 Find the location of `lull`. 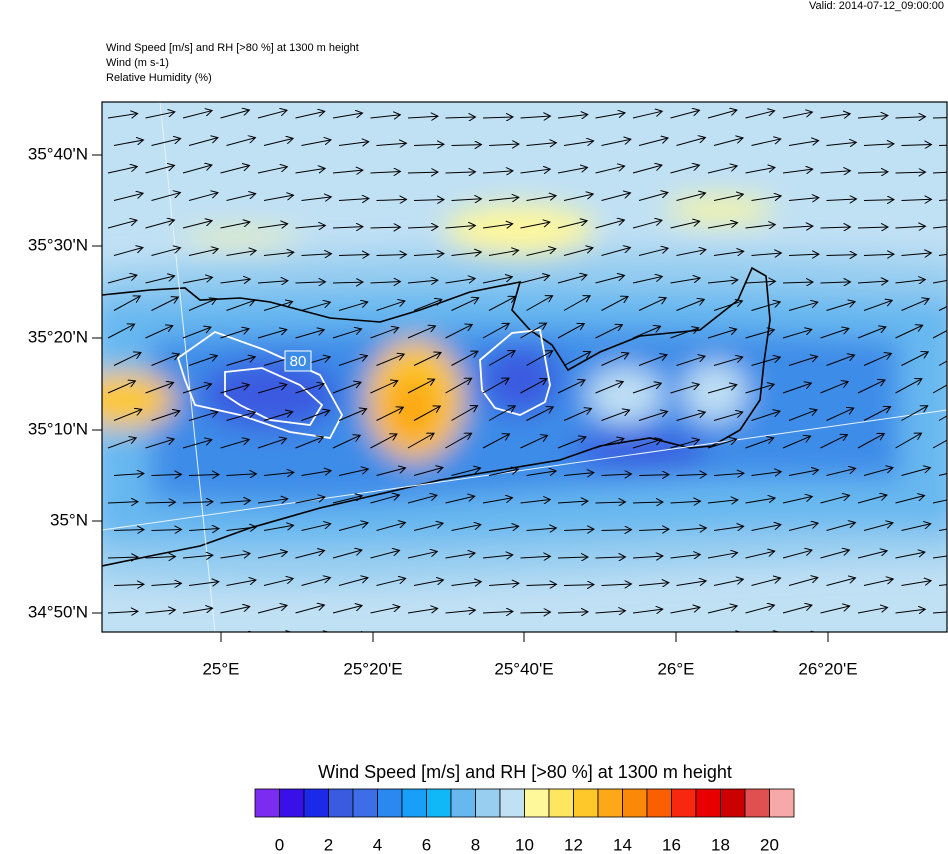

lull is located at coordinates (715, 392).